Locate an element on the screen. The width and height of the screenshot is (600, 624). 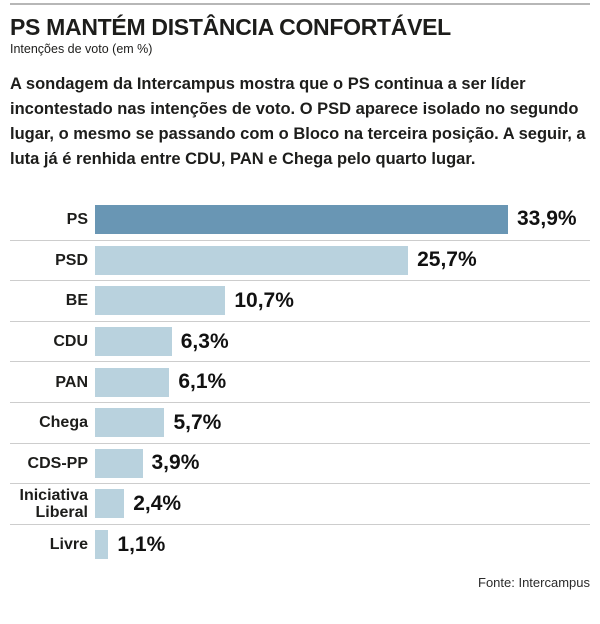
bar-label: CDS-PP is located at coordinates (57, 463).